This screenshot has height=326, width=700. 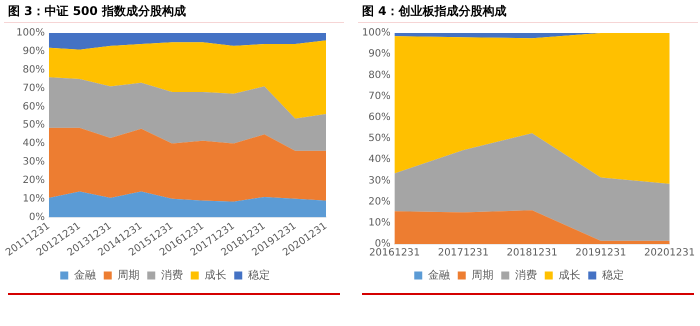 What do you see at coordinates (37, 217) in the screenshot?
I see `y-tick-label: 0%` at bounding box center [37, 217].